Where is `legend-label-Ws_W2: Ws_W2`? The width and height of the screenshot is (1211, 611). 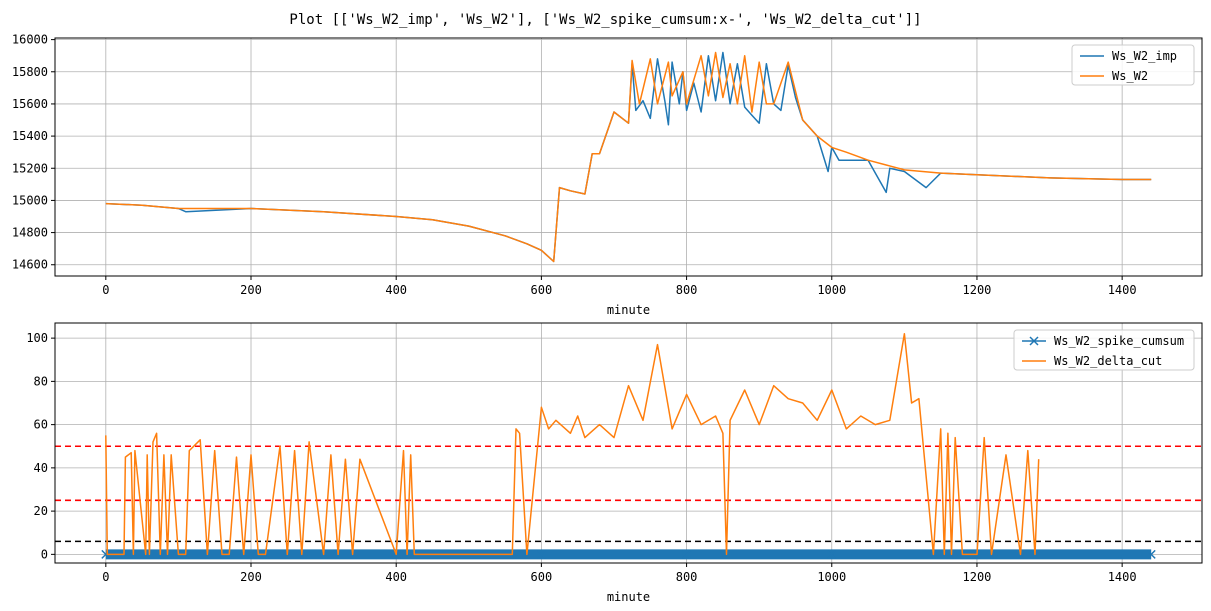
legend-label-Ws_W2: Ws_W2 is located at coordinates (1130, 76).